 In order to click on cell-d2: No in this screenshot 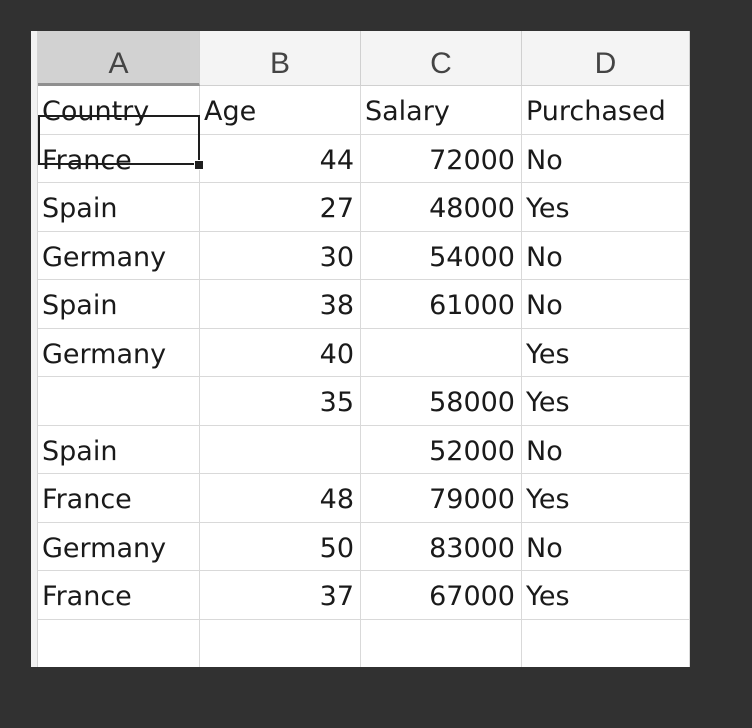, I will do `click(606, 158)`.